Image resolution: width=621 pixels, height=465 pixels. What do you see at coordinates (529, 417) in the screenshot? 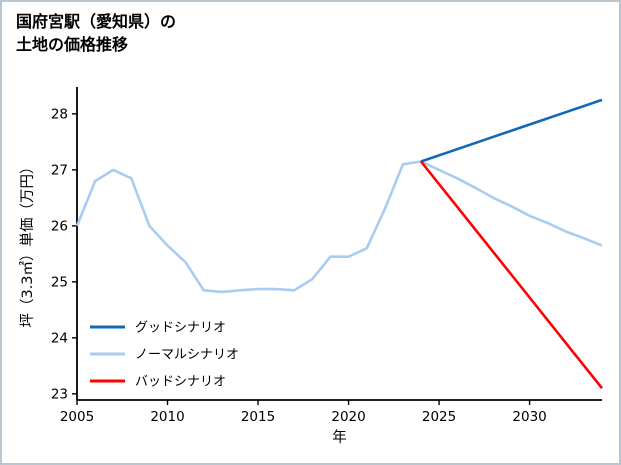
I see `x-tick-label: 2030` at bounding box center [529, 417].